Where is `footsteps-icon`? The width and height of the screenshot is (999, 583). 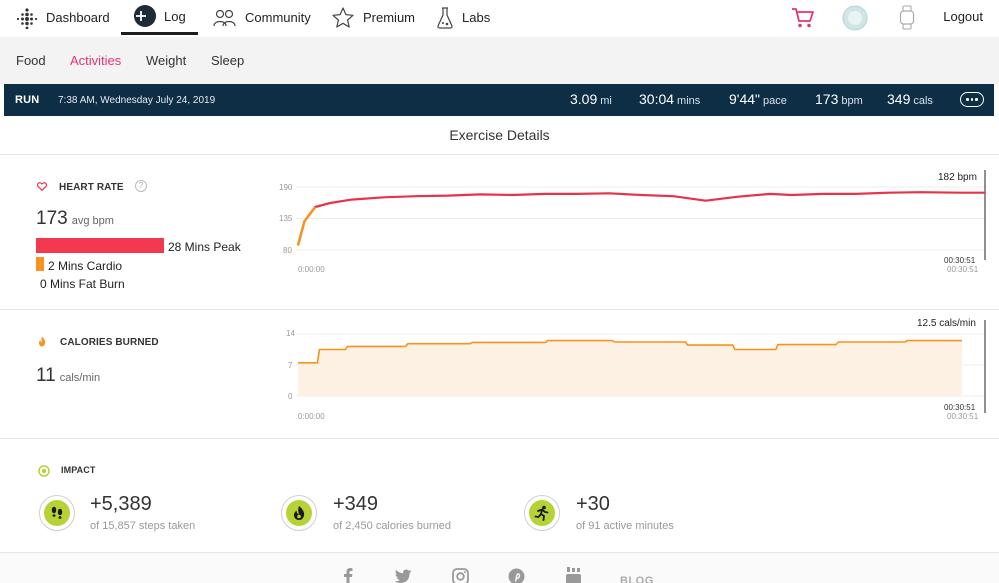 footsteps-icon is located at coordinates (57, 512).